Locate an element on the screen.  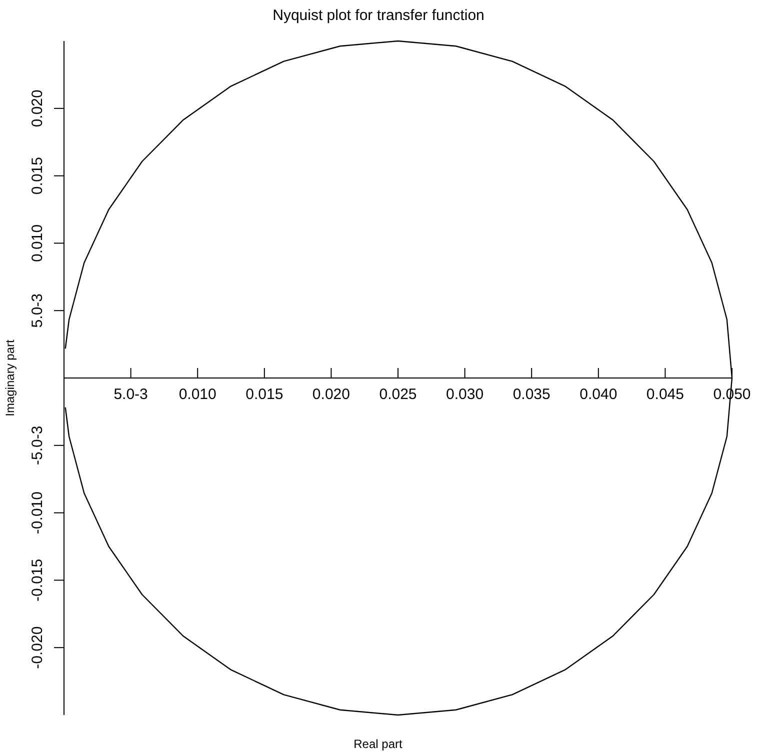
y-tick-label: 0.015 is located at coordinates (37, 176).